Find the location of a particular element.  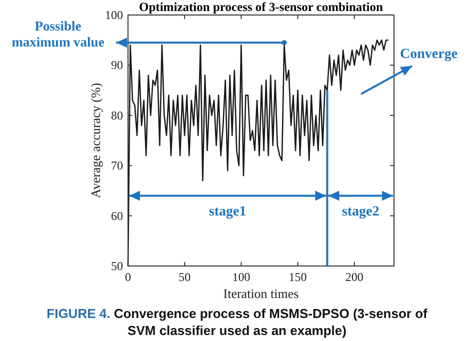

x-axis-title: Iteration times is located at coordinates (261, 293).